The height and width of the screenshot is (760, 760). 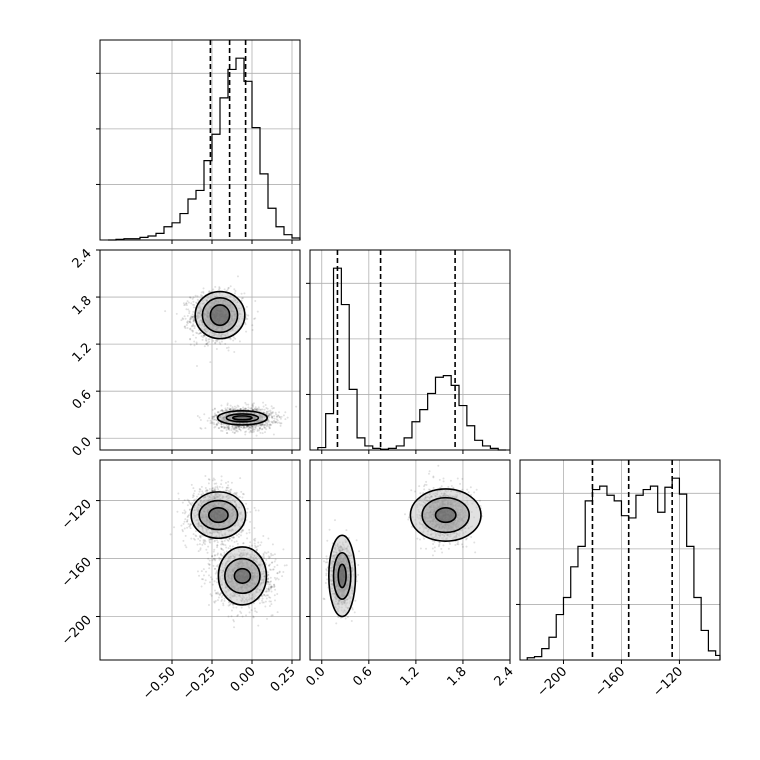 What do you see at coordinates (82, 446) in the screenshot?
I see `y-tick-label: 0.0` at bounding box center [82, 446].